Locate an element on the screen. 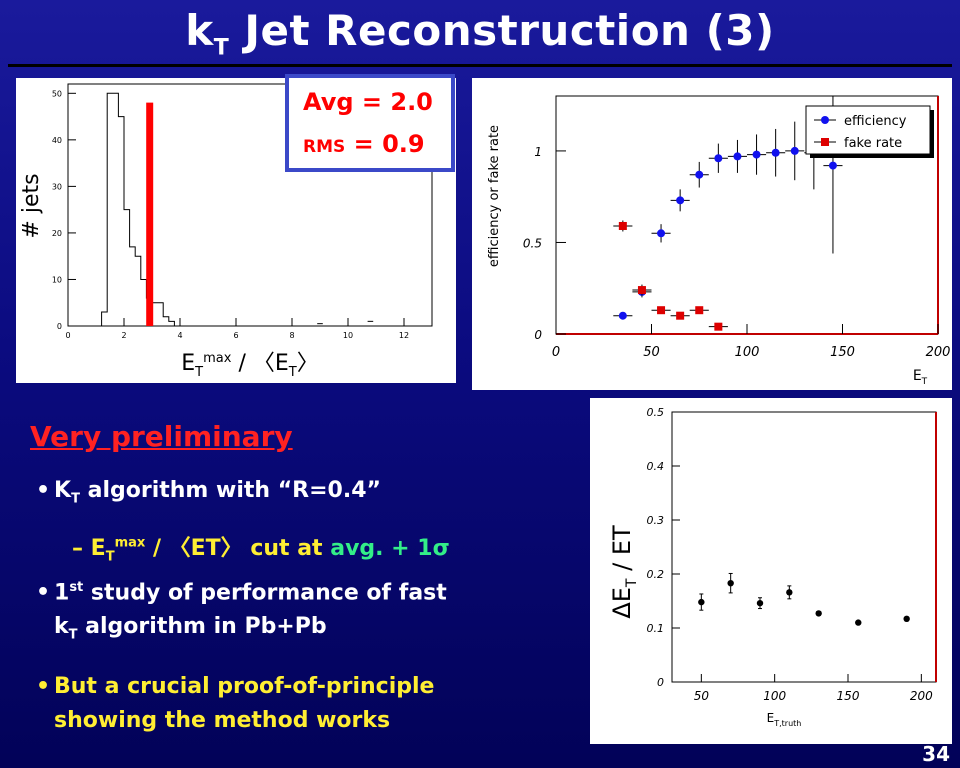 The height and width of the screenshot is (768, 960). y-tick-label: 20 is located at coordinates (57, 233).